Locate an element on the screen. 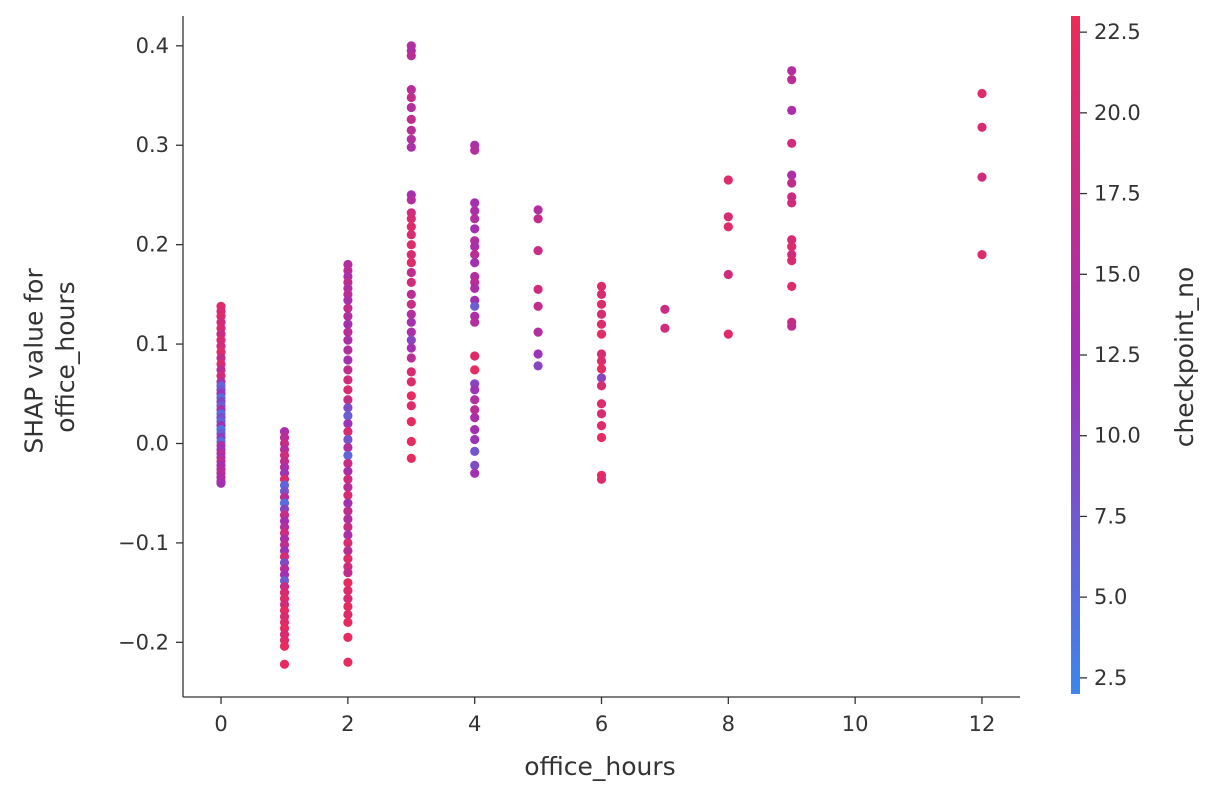 Image resolution: width=1216 pixels, height=798 pixels. colorbar-tick-label: 2.5 is located at coordinates (1110, 678).